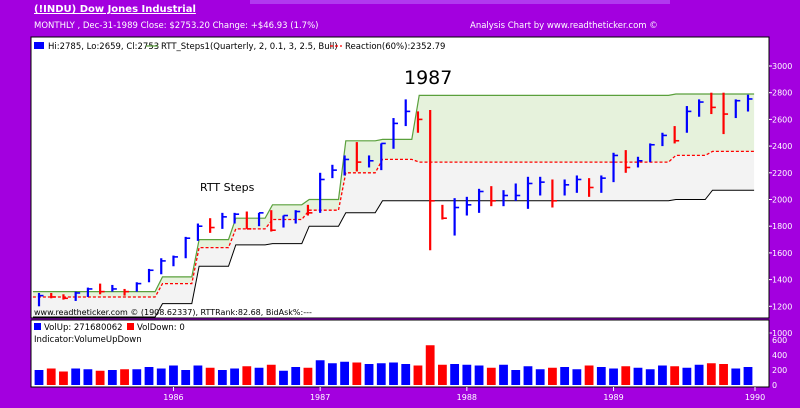  Describe the element at coordinates (782, 173) in the screenshot. I see `price-y-tick-label: 2200` at that location.